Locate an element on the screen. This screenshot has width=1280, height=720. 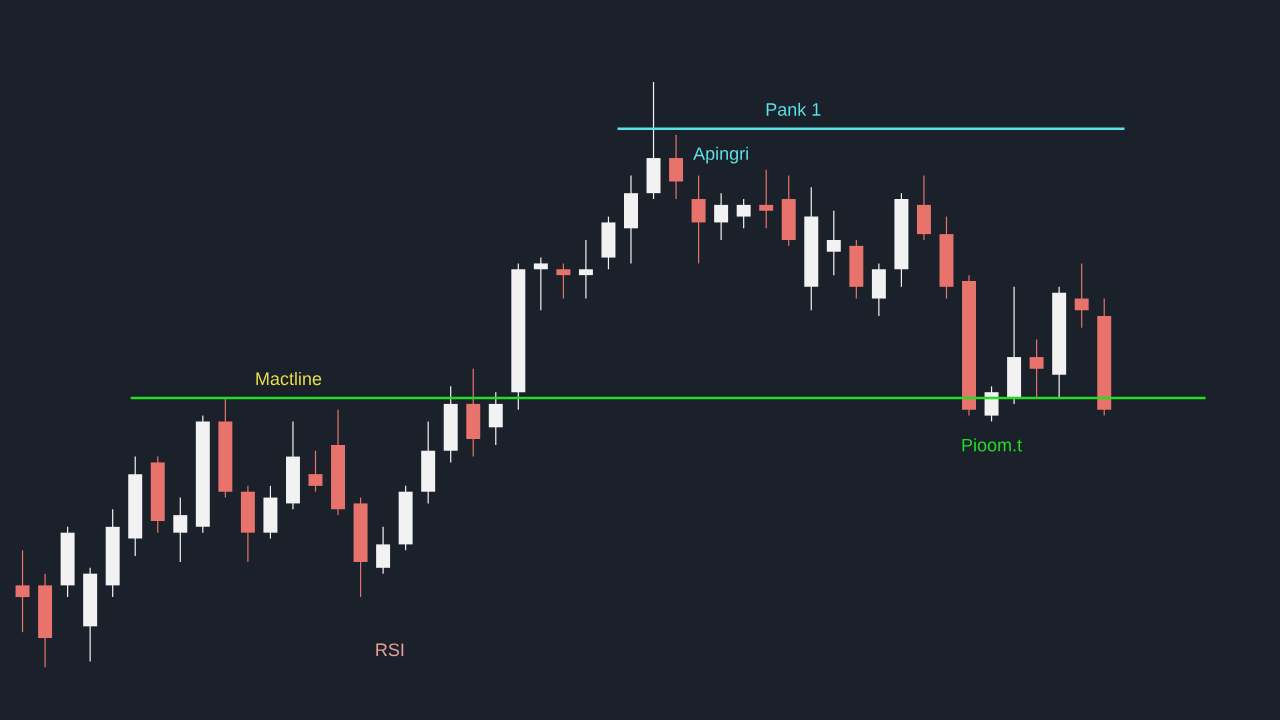
annotation: RSI is located at coordinates (390, 650).